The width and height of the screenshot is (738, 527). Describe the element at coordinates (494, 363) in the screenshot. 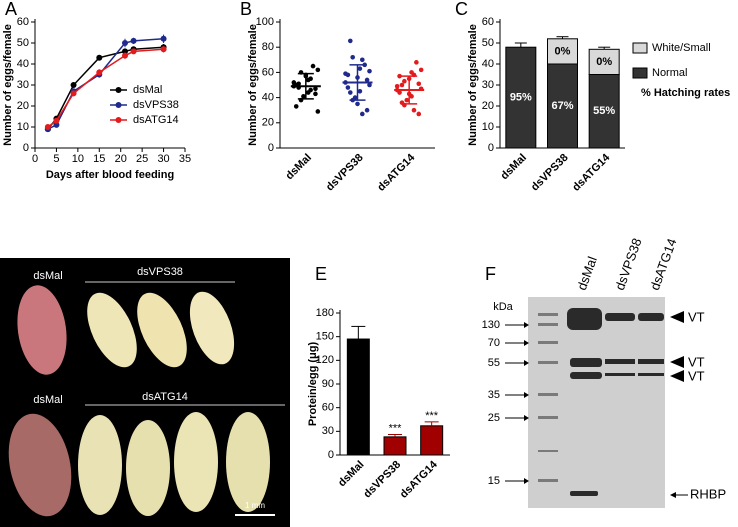

I see `marker-label: 55` at that location.